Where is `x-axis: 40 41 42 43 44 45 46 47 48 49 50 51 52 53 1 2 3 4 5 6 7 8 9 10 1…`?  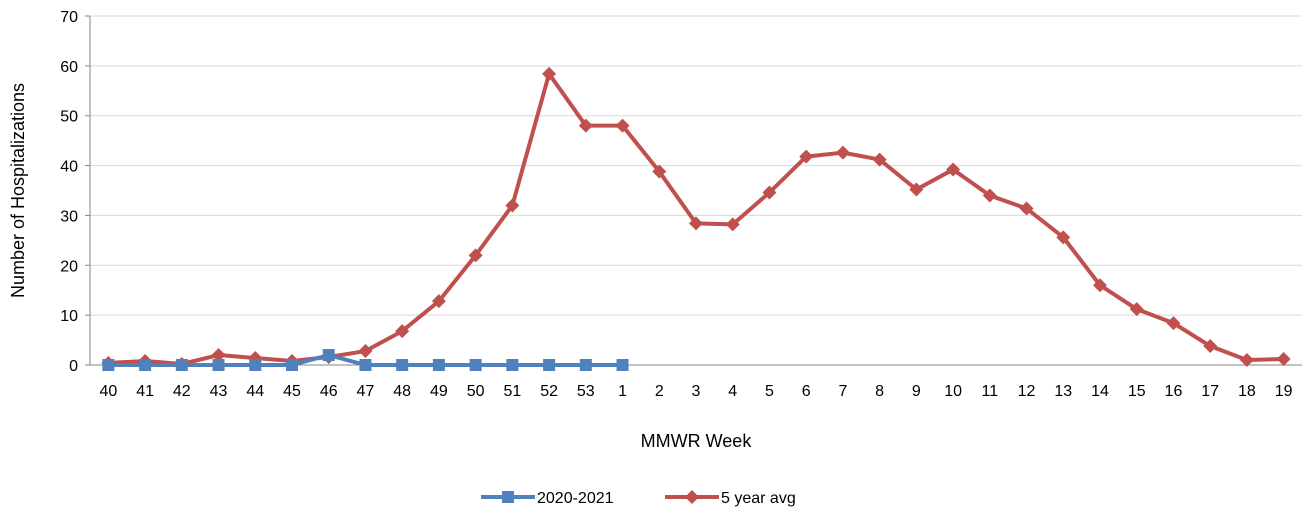 x-axis: 40 41 42 43 44 45 46 47 48 49 50 51 52 53 1 2 3 4 5 6 7 8 9 10 1… is located at coordinates (696, 382).